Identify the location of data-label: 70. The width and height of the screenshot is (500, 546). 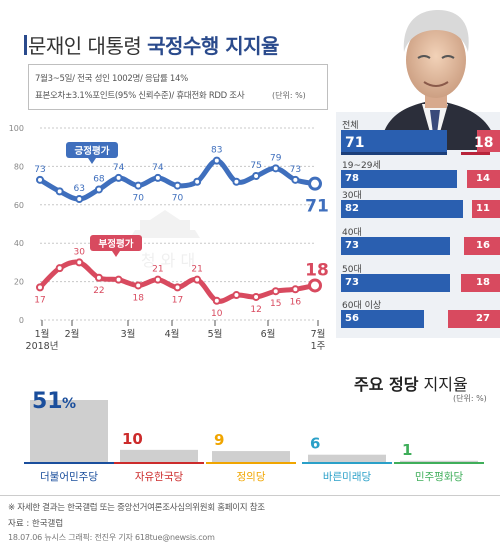
(138, 199).